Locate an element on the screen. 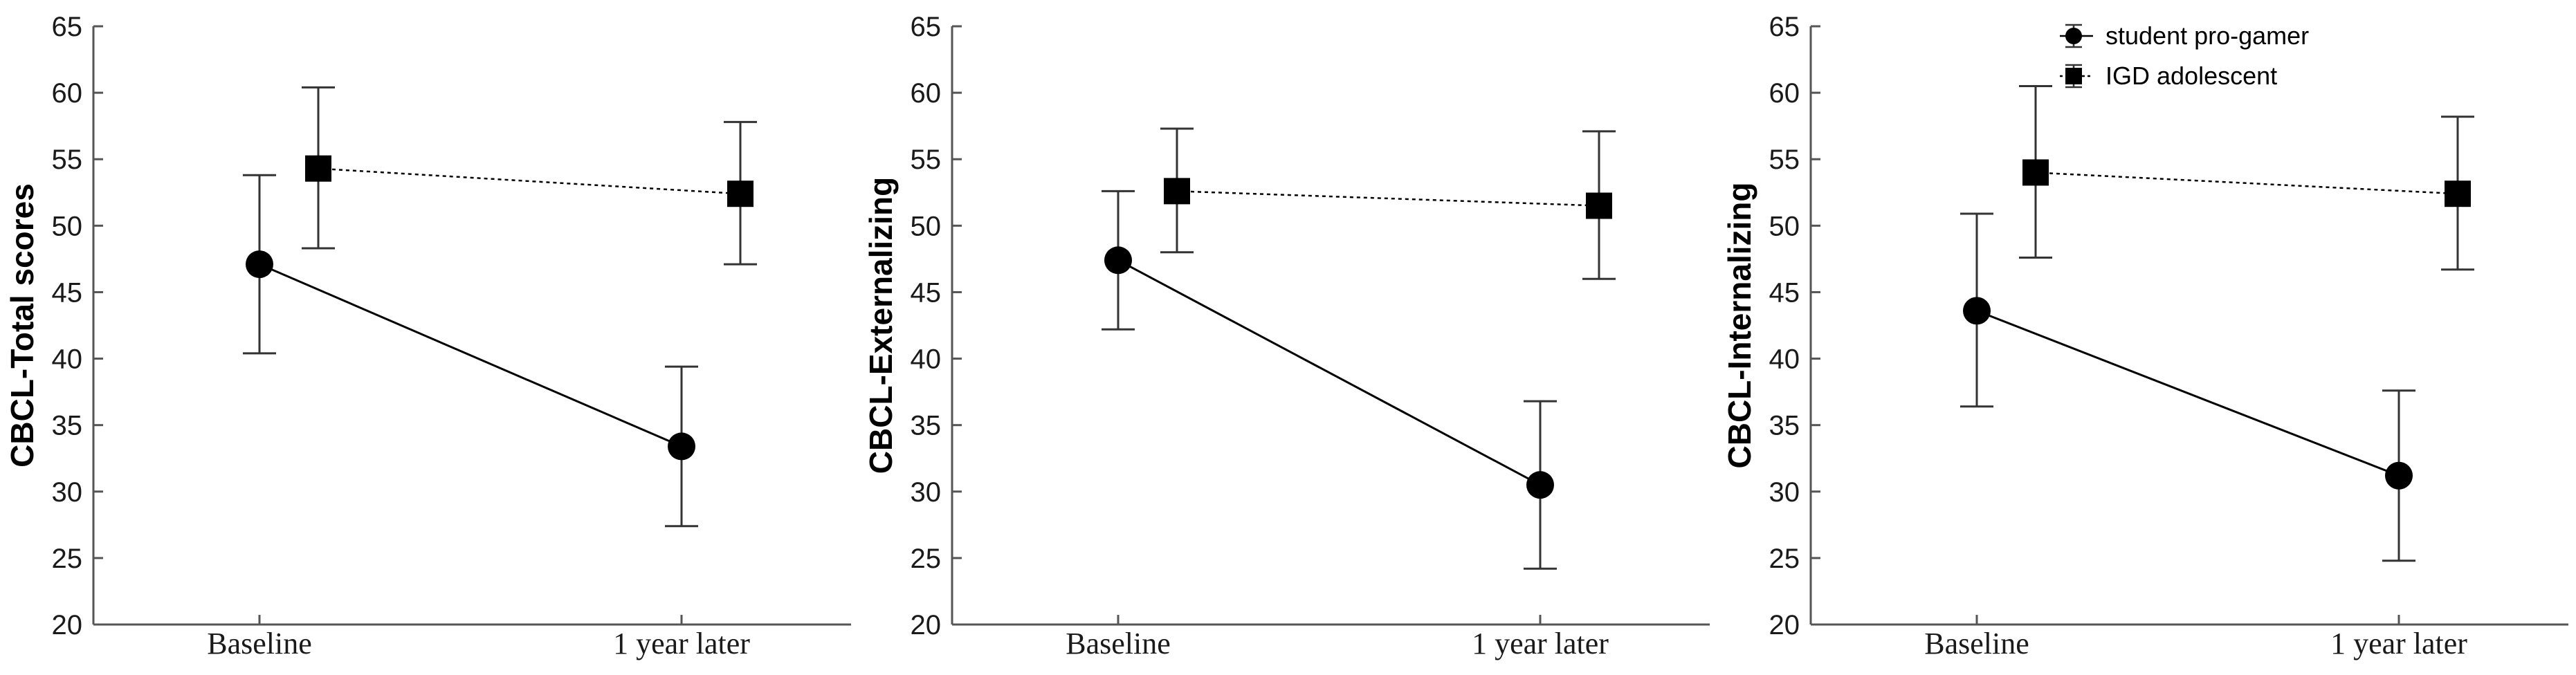 The height and width of the screenshot is (675, 2576). legend-label: student pro-gamer is located at coordinates (2207, 35).